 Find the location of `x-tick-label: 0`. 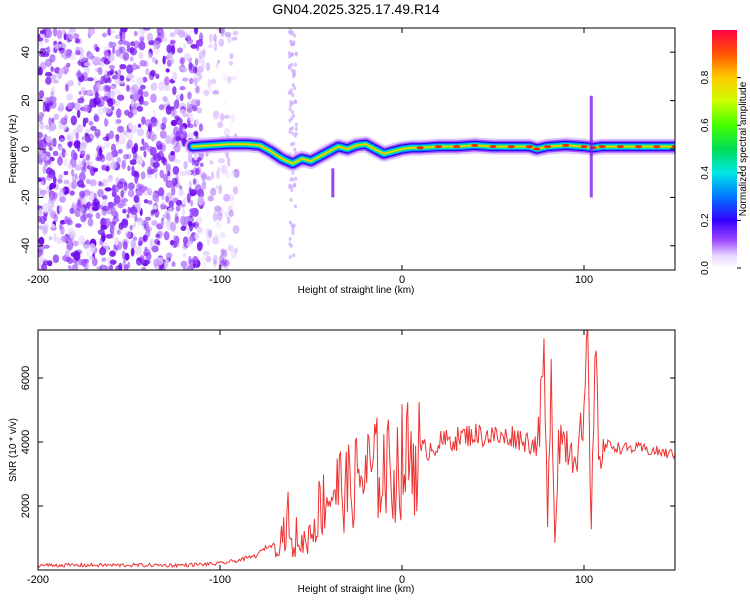

x-tick-label: 0 is located at coordinates (402, 580).